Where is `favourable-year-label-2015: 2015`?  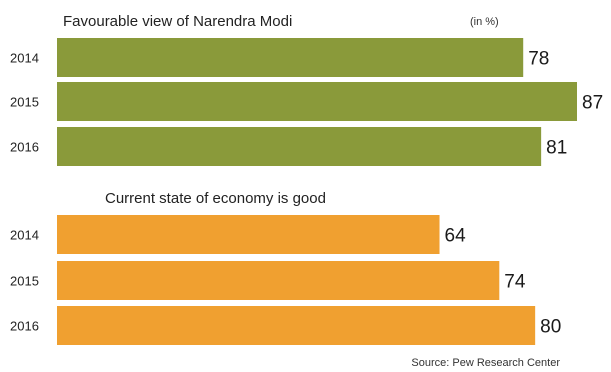
favourable-year-label-2015: 2015 is located at coordinates (24, 102).